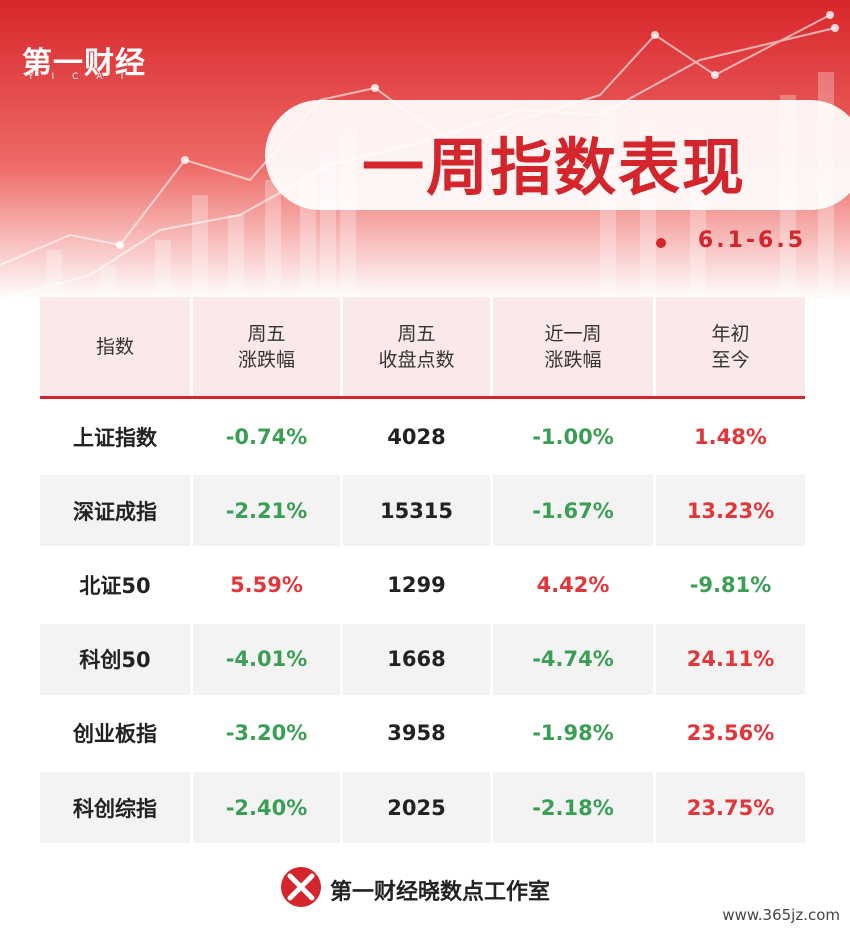  What do you see at coordinates (115, 807) in the screenshot?
I see `row-label: 科创综指` at bounding box center [115, 807].